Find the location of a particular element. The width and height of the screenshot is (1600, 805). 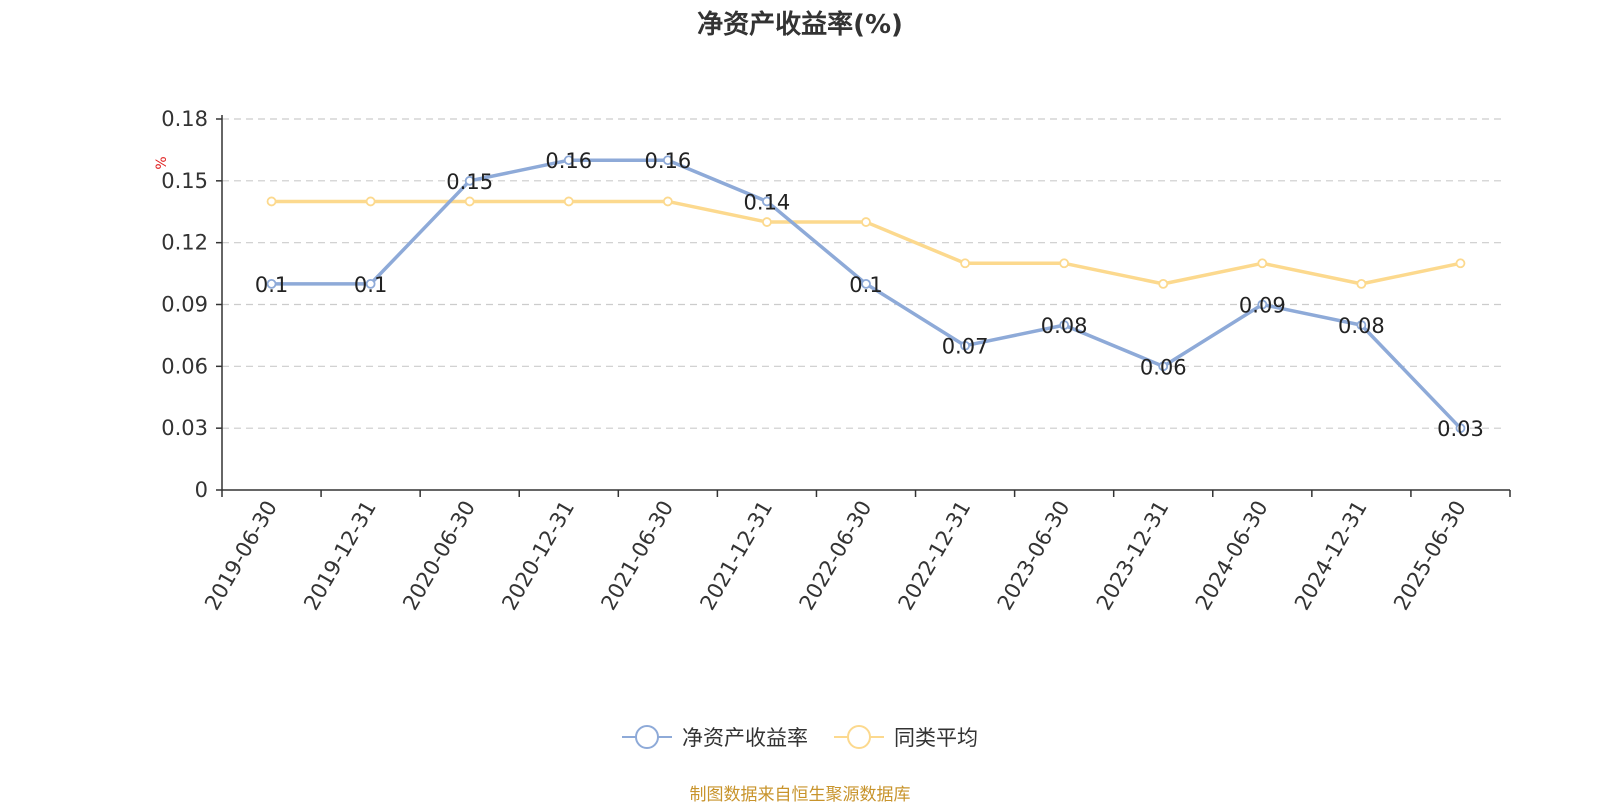

legend: 净资产收益率 同类平均 is located at coordinates (800, 737).